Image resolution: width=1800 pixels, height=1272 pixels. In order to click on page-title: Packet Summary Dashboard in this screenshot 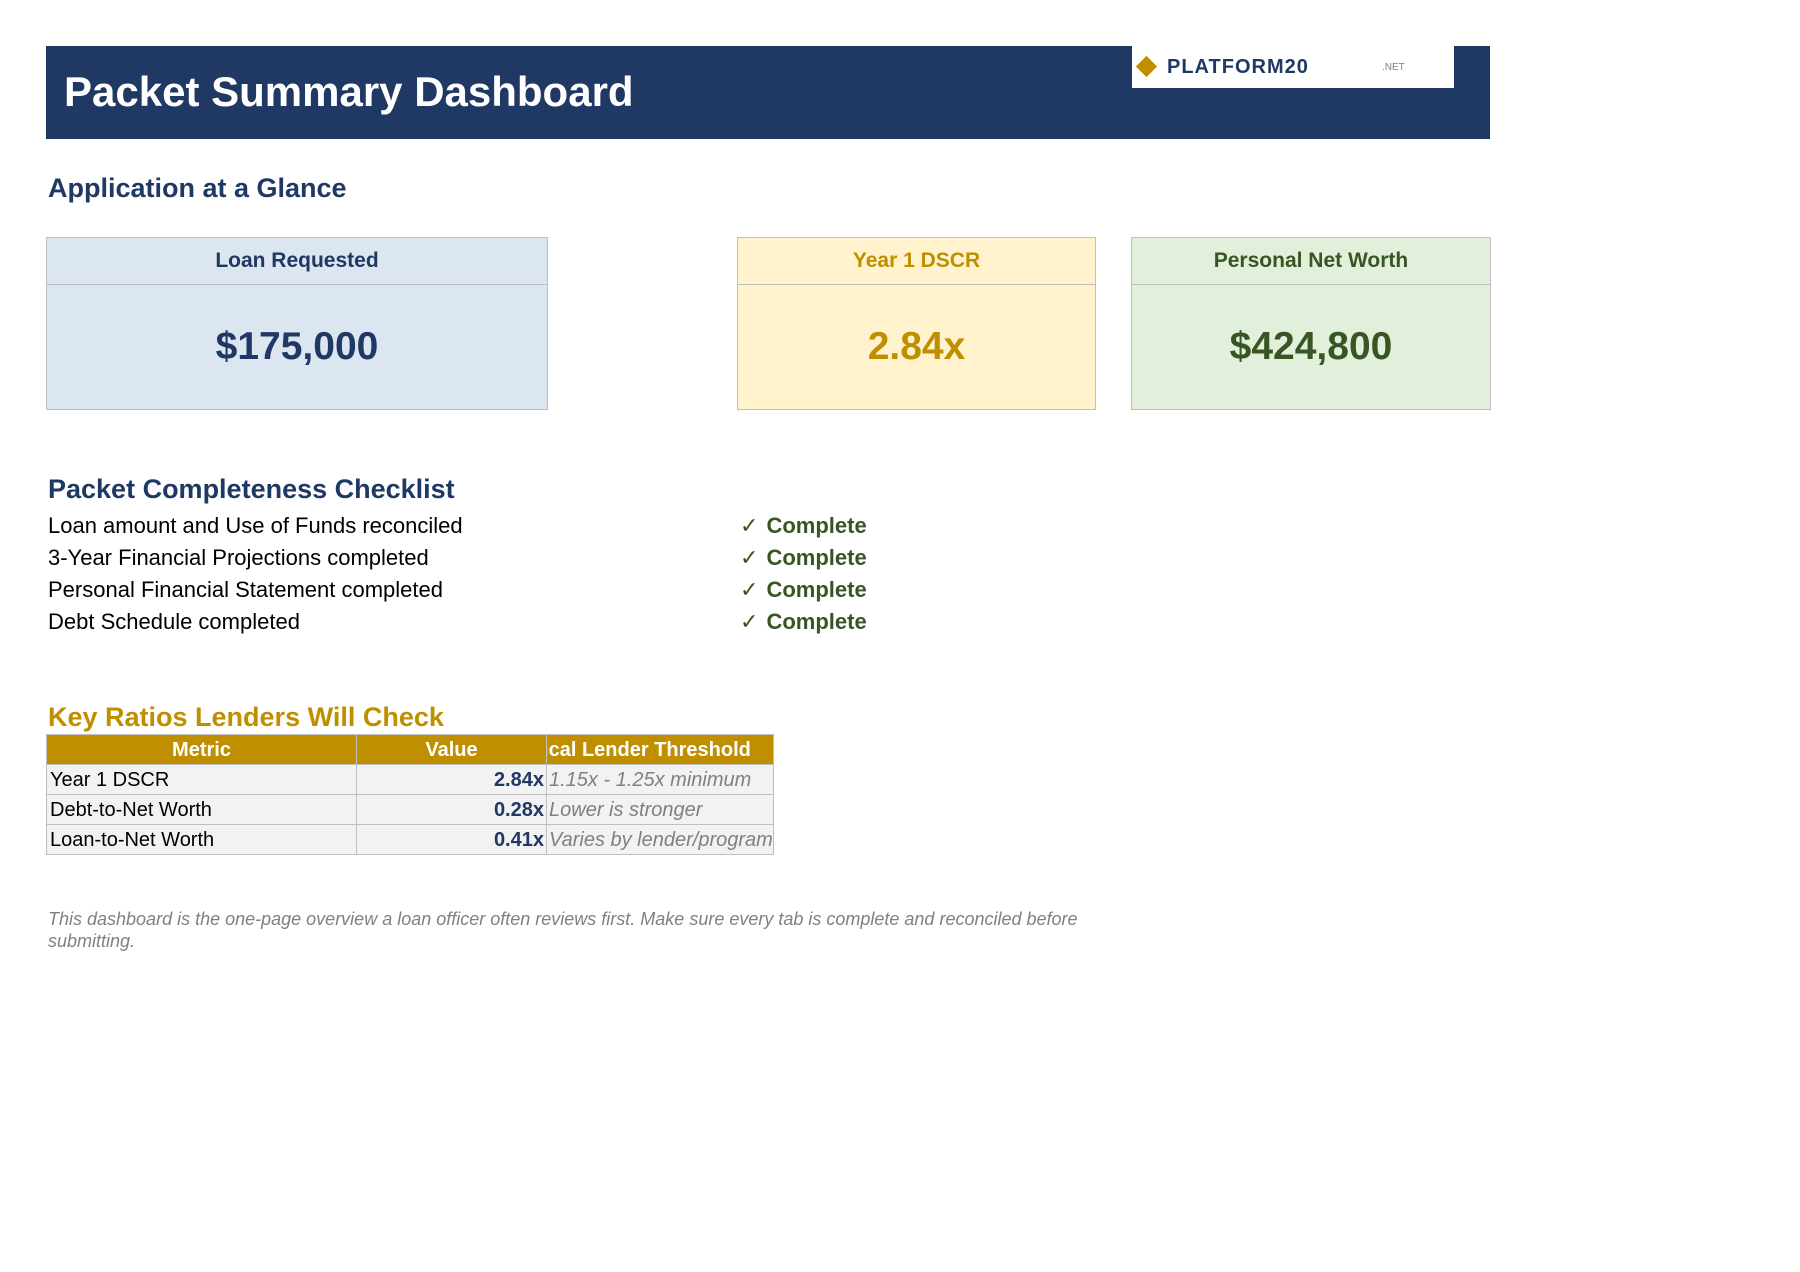, I will do `click(349, 91)`.